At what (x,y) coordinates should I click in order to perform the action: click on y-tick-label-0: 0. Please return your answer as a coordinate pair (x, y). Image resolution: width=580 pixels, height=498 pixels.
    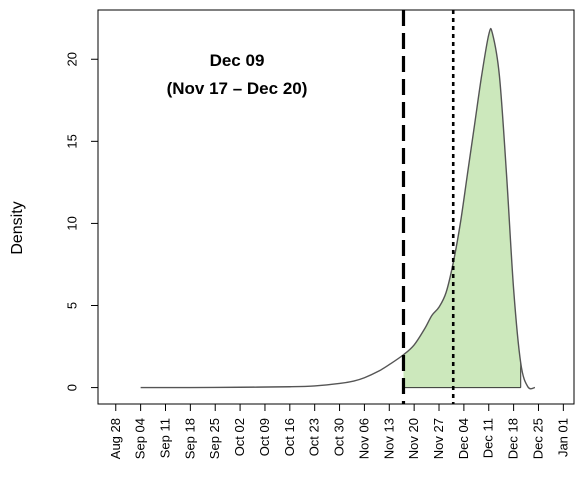
    Looking at the image, I should click on (71, 387).